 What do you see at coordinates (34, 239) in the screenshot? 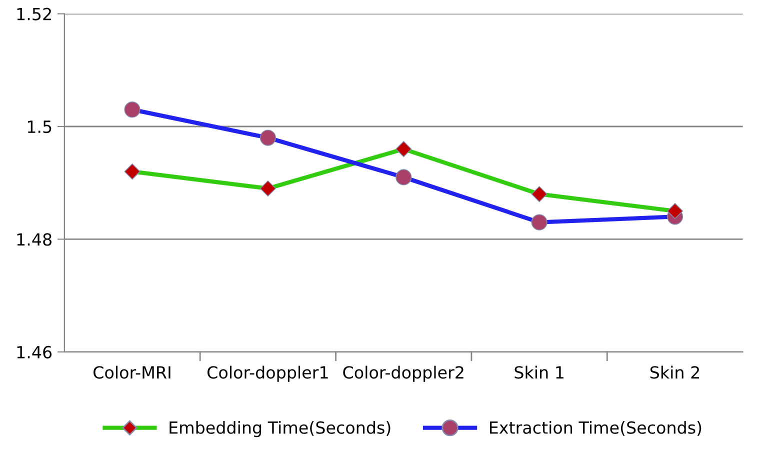
I see `y-tick-label: 1.48` at bounding box center [34, 239].